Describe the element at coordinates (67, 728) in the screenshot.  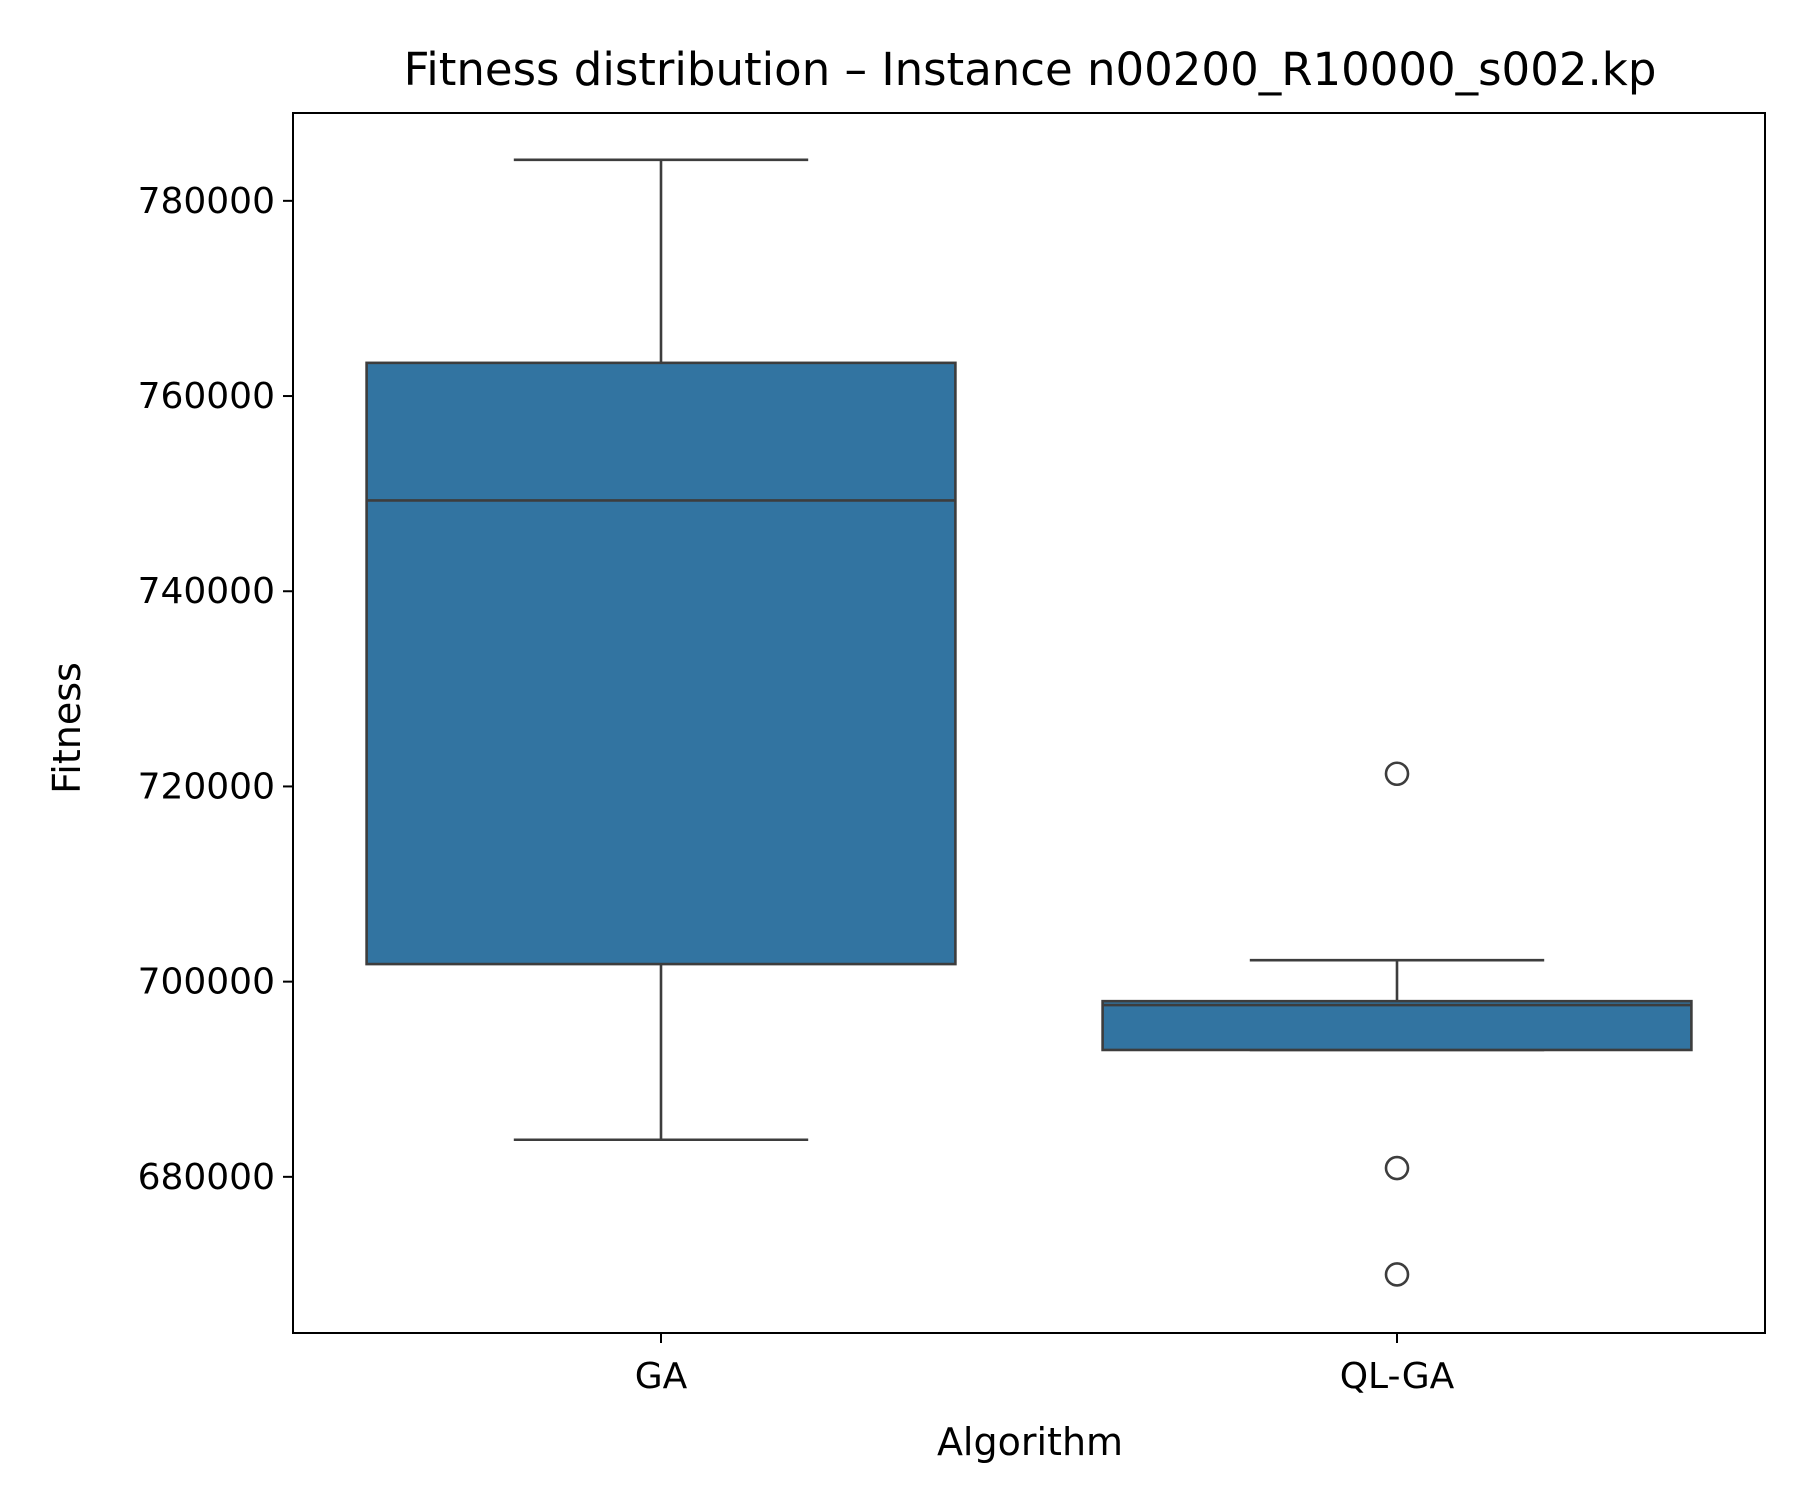
I see `y-axis-label: Fitness` at that location.